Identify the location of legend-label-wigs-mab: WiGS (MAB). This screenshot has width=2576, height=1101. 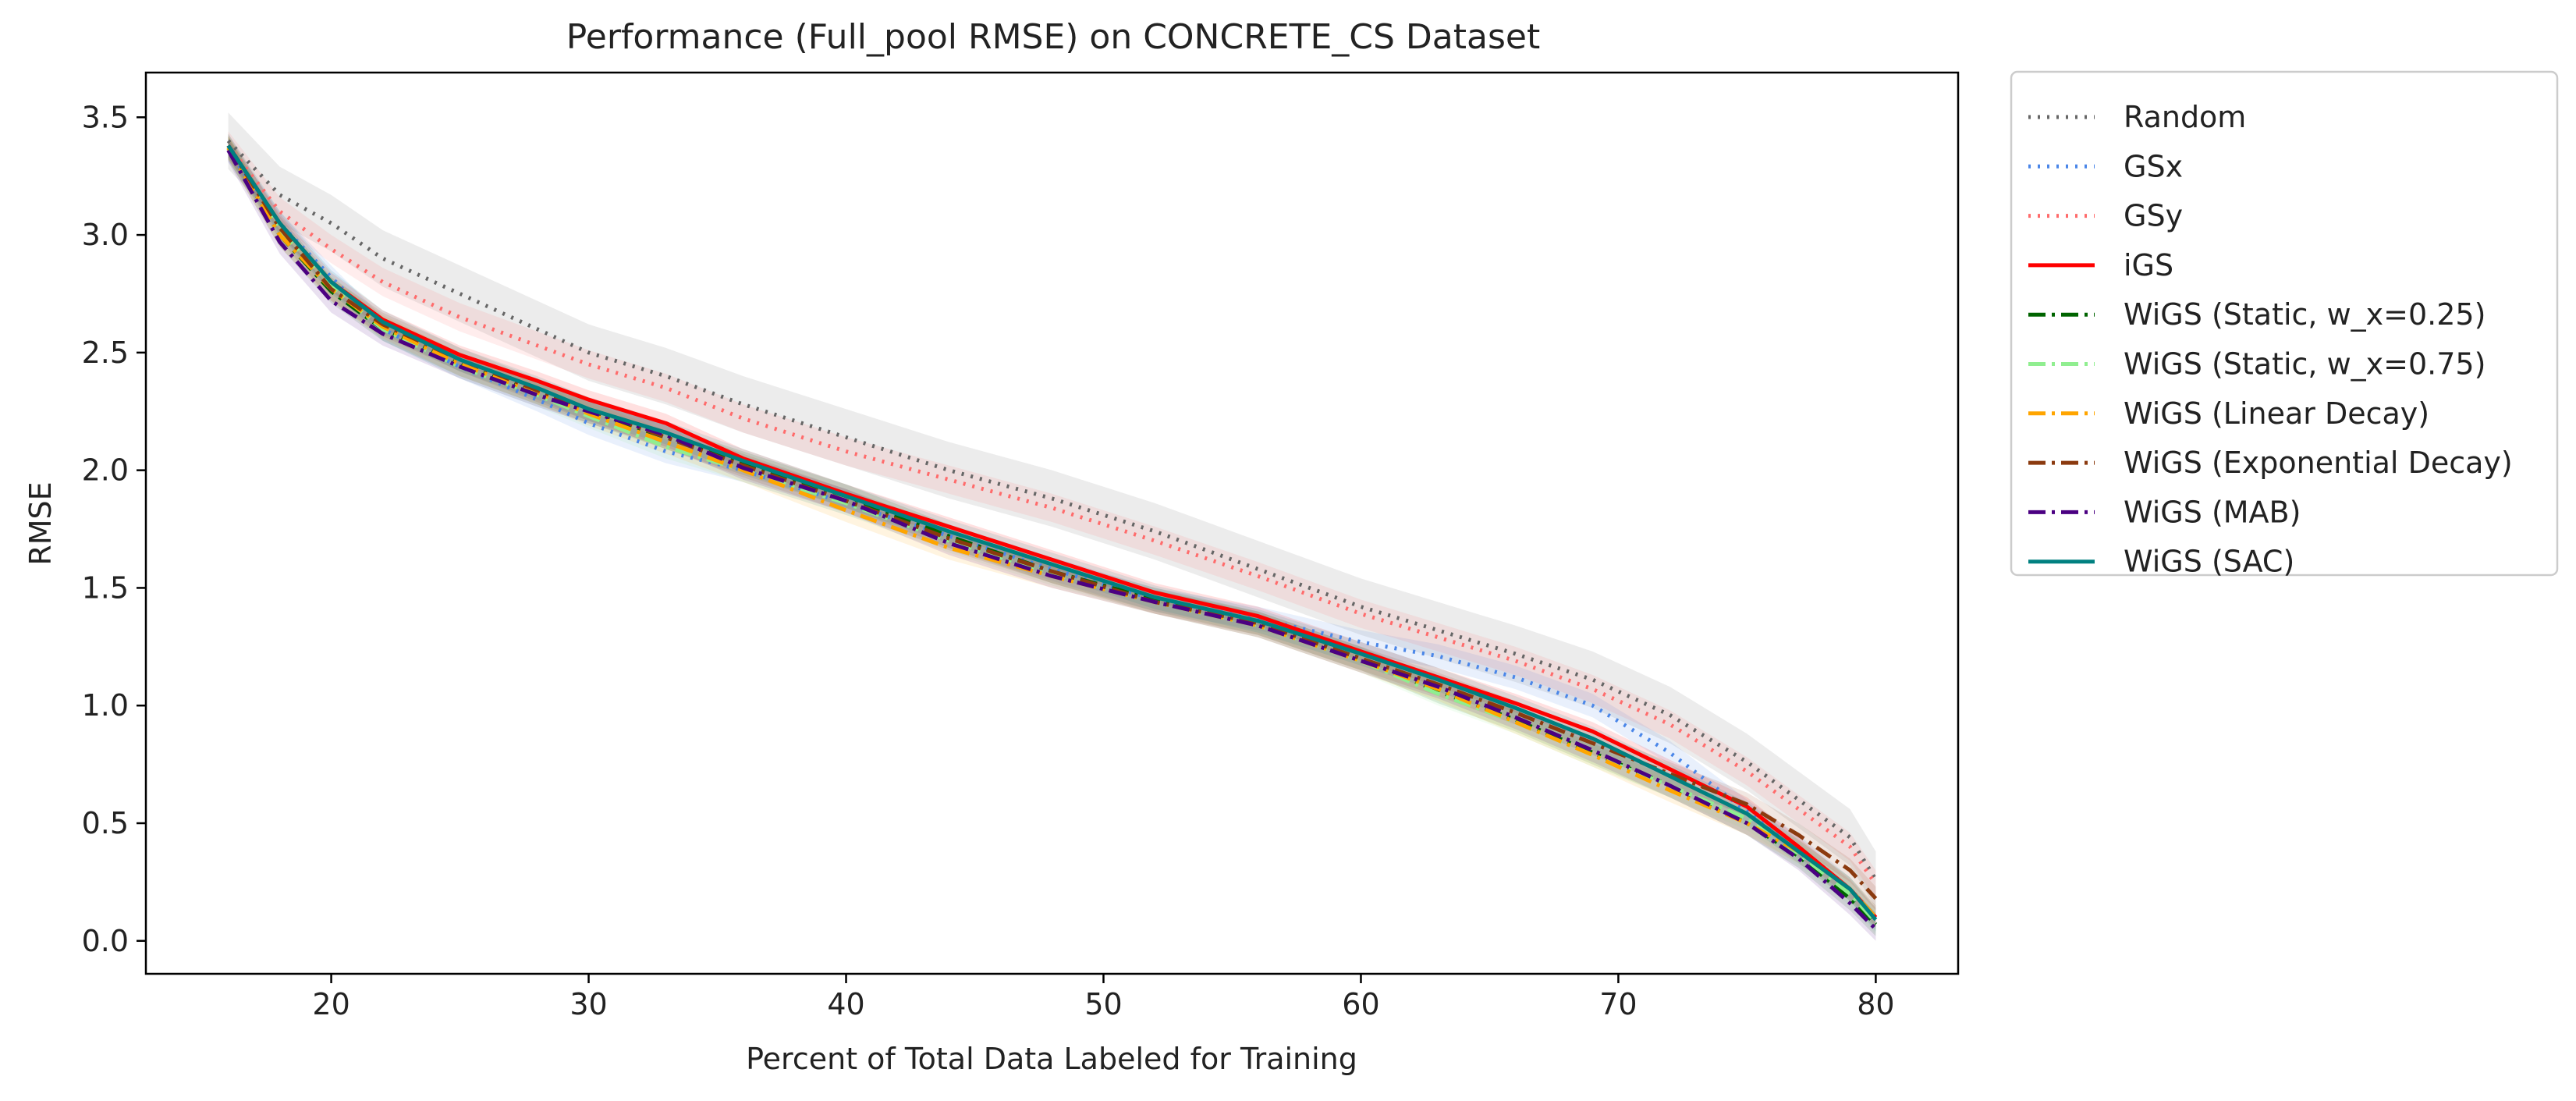
(2212, 512).